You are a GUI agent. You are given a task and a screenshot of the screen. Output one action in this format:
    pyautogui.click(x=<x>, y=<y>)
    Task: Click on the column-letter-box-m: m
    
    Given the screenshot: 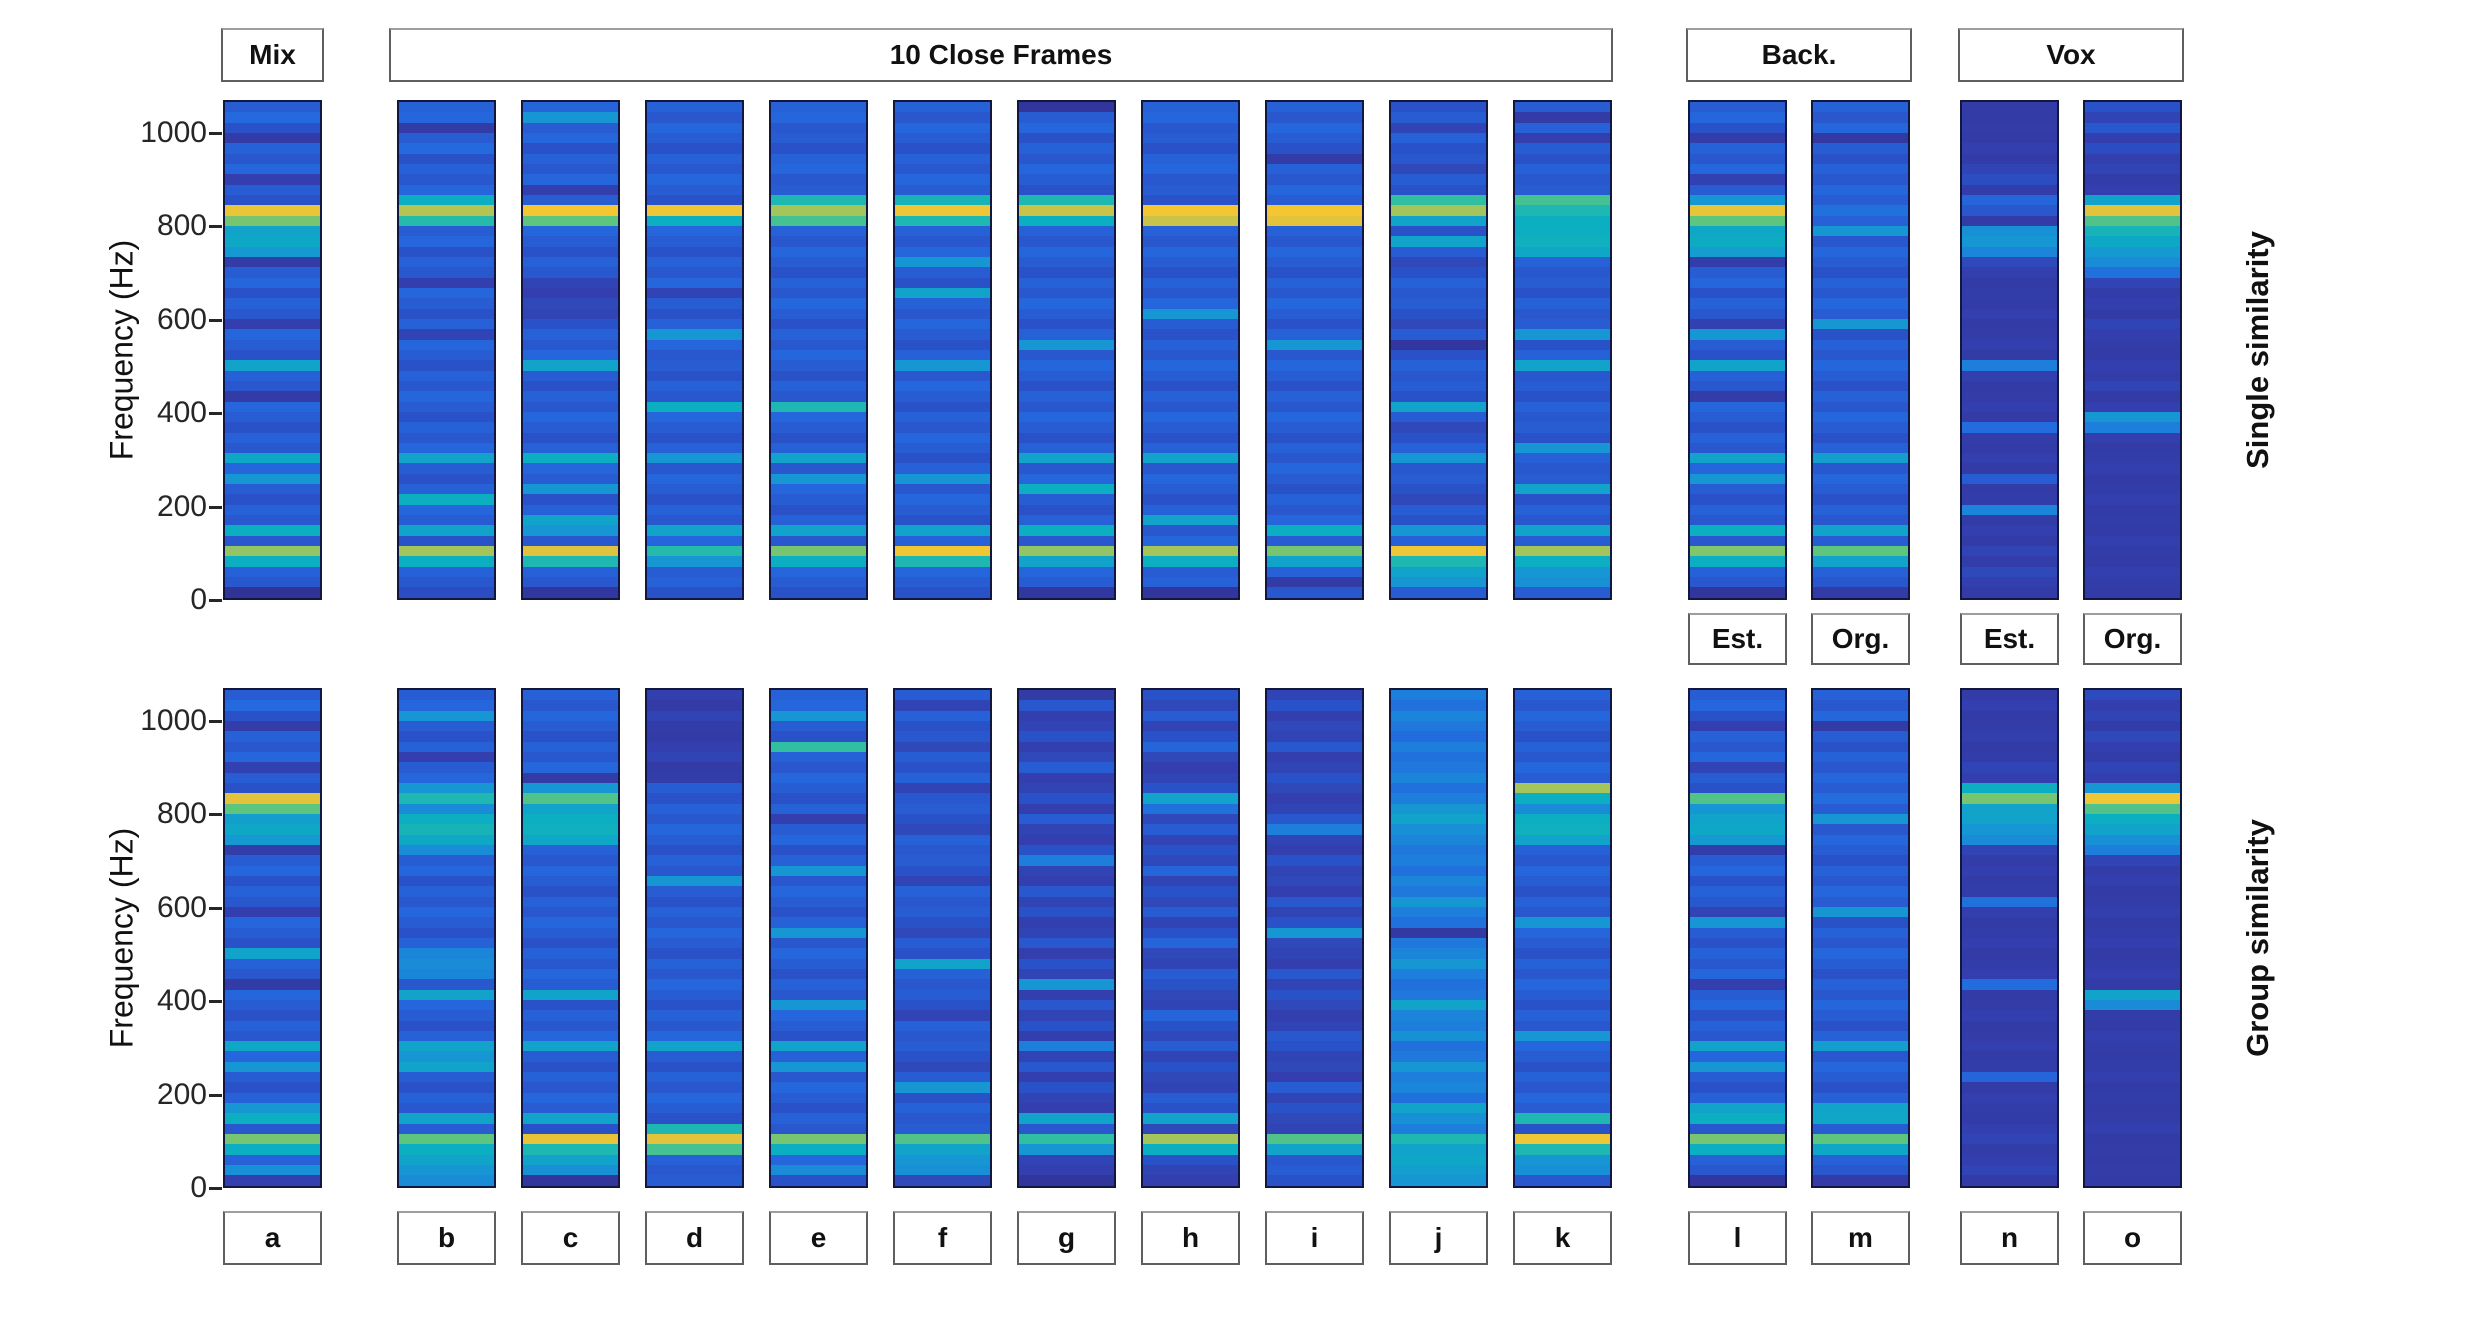 What is the action you would take?
    pyautogui.click(x=1860, y=1238)
    